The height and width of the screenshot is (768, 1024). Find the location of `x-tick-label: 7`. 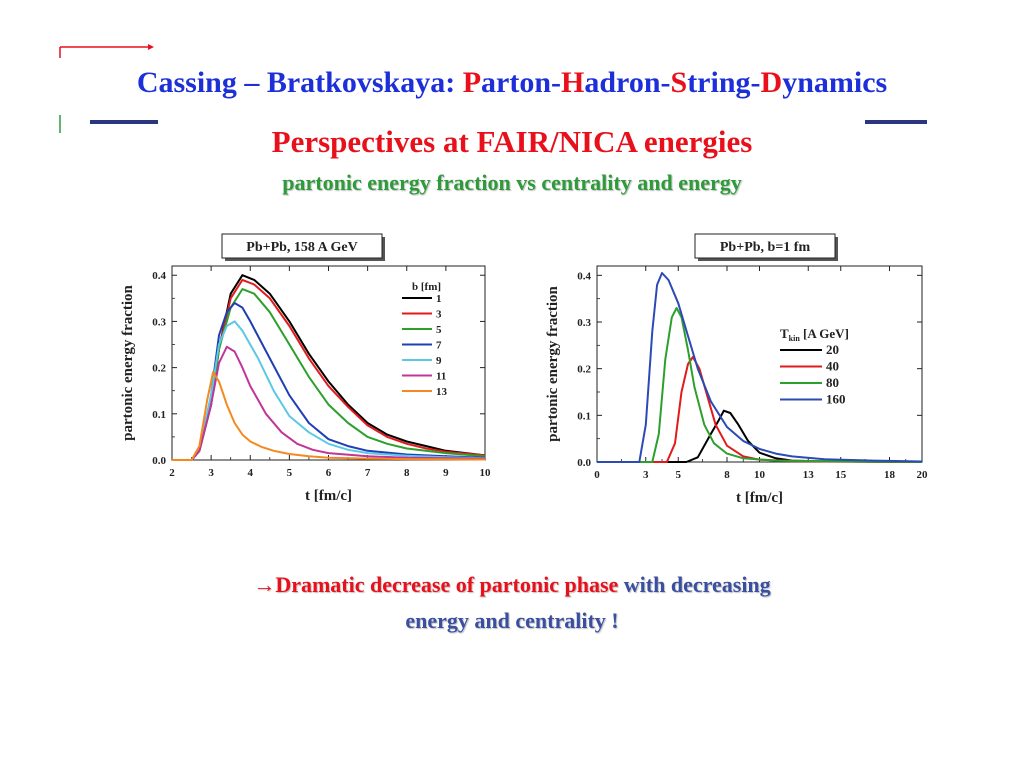

x-tick-label: 7 is located at coordinates (368, 473).